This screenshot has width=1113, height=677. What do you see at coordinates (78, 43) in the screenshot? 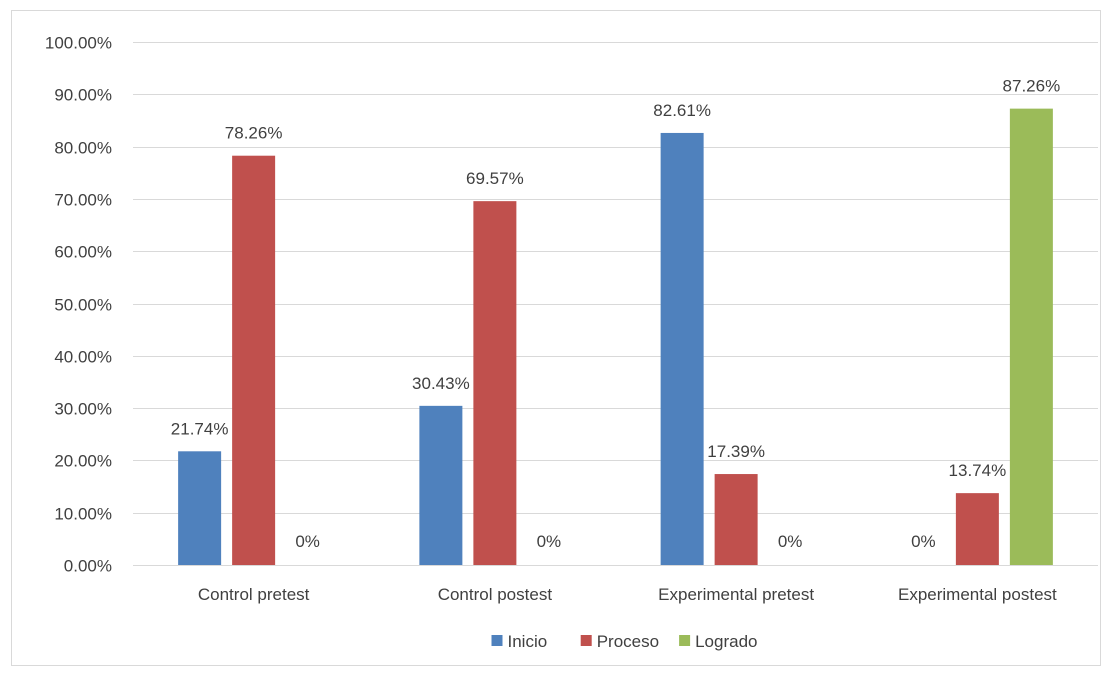
I see `y-tick-label: 100.00%` at bounding box center [78, 43].